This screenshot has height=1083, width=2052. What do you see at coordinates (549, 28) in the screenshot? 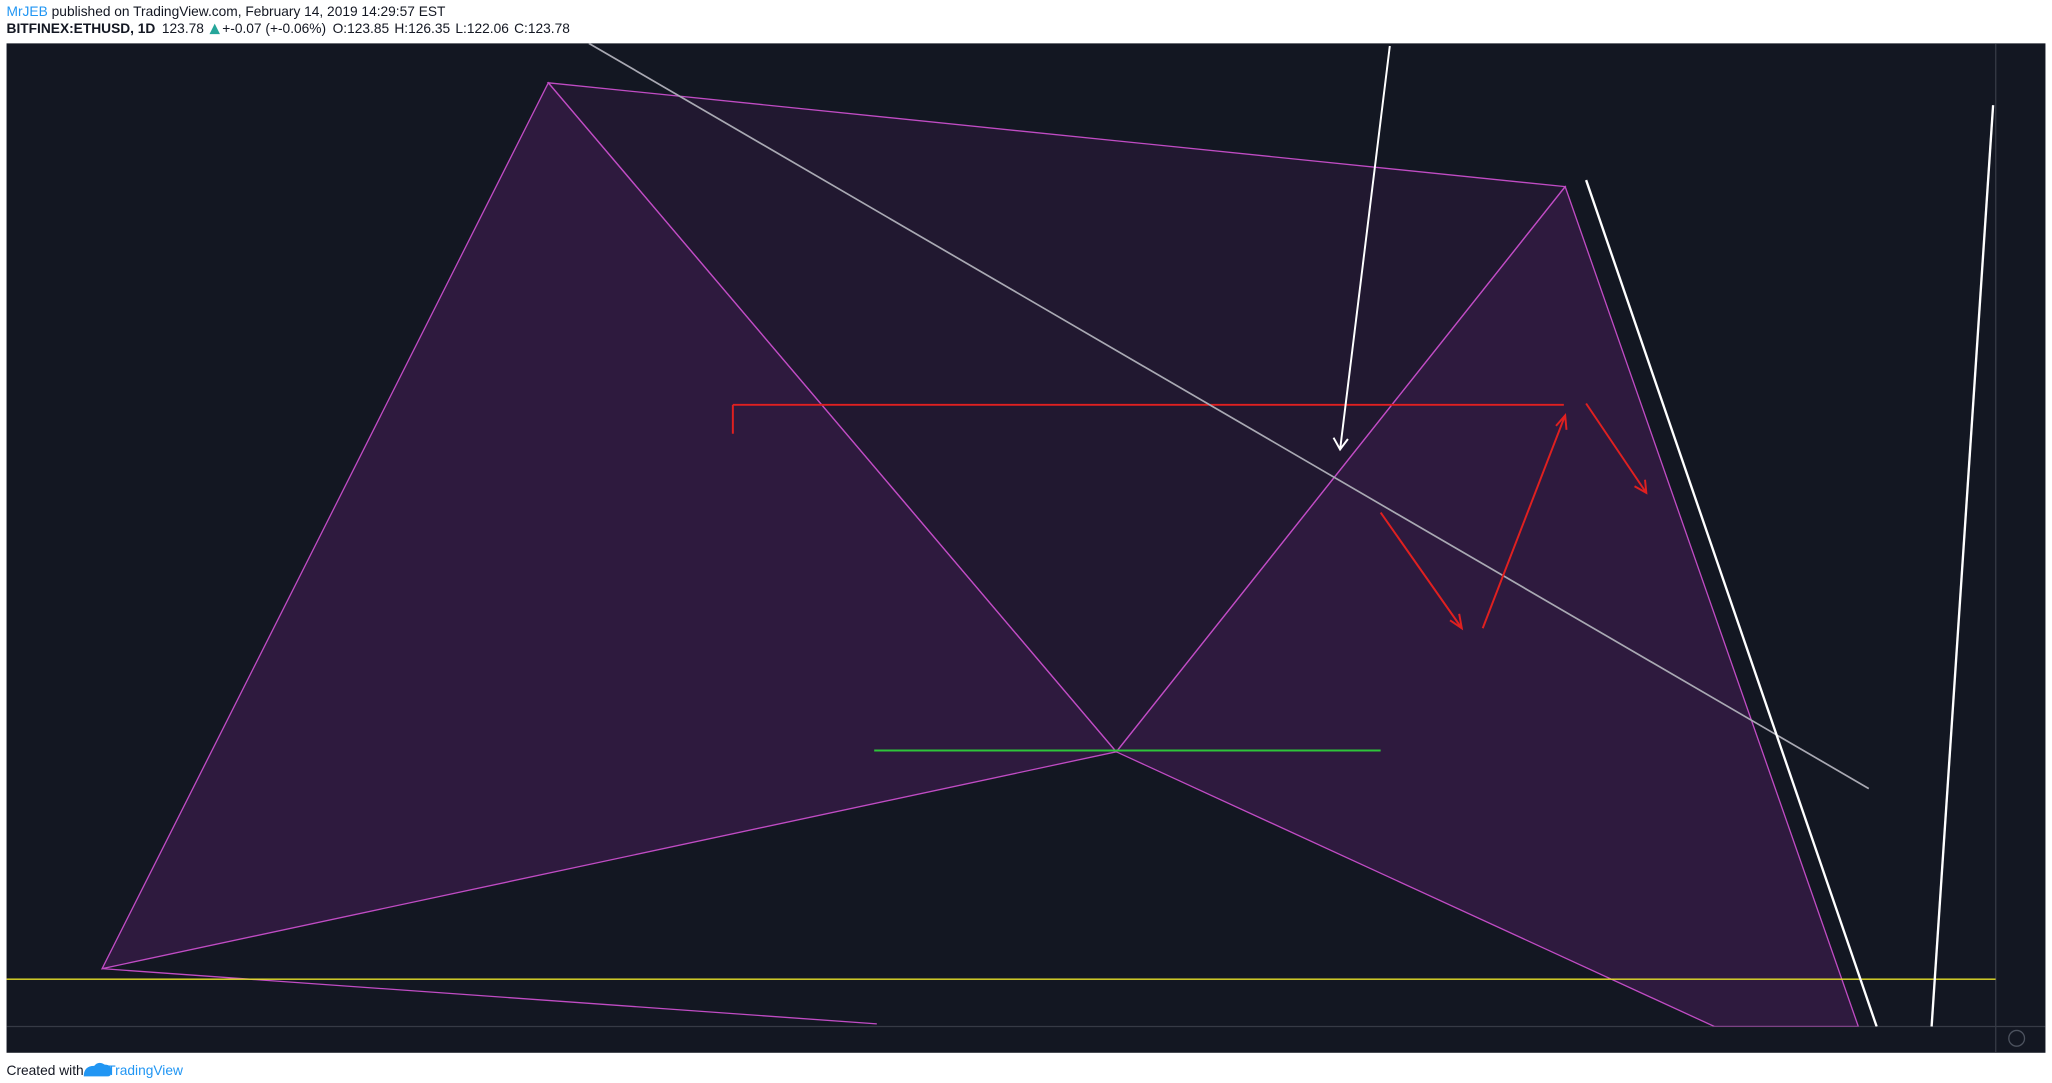
I see `ohlc-value: 123.78` at bounding box center [549, 28].